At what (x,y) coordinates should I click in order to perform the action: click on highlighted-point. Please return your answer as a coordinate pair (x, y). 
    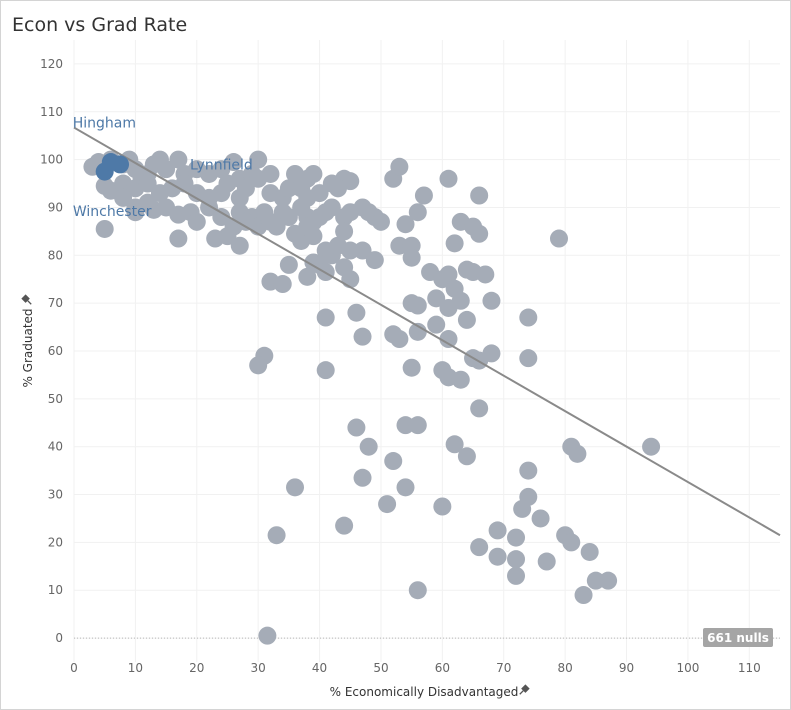
    Looking at the image, I should click on (110, 162).